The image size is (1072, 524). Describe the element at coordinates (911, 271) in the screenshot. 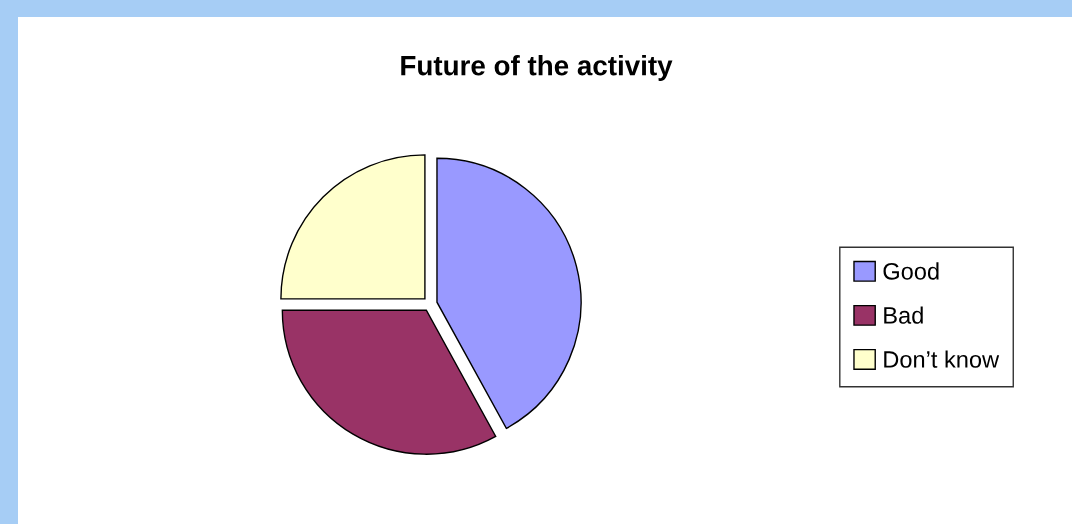

I see `legend-label: Good` at that location.